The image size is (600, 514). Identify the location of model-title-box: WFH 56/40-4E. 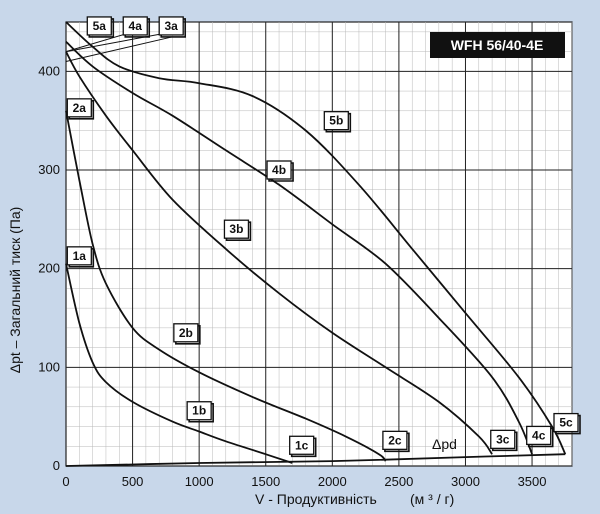
(497, 45).